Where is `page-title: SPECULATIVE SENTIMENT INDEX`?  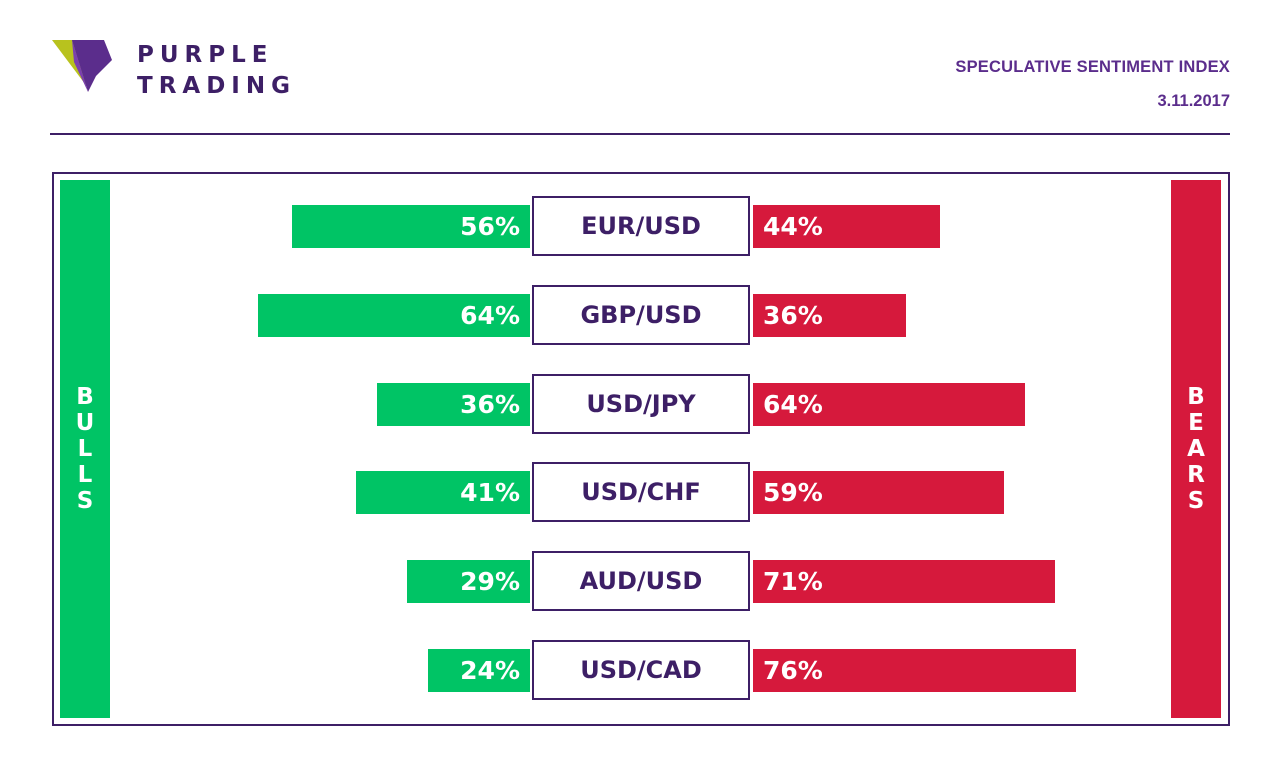
page-title: SPECULATIVE SENTIMENT INDEX is located at coordinates (1092, 67).